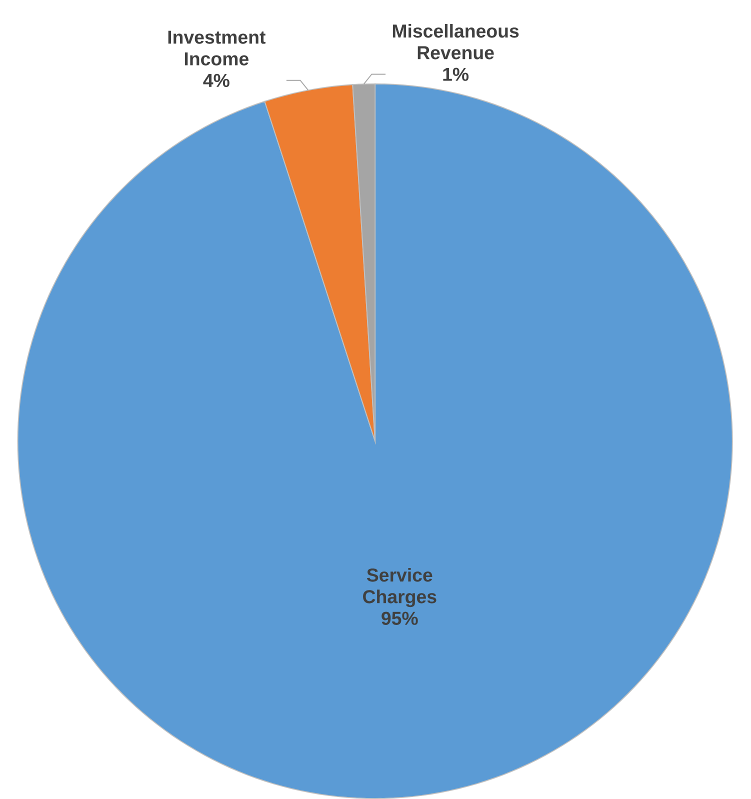 The height and width of the screenshot is (799, 751). I want to click on data-label: 4%, so click(216, 81).